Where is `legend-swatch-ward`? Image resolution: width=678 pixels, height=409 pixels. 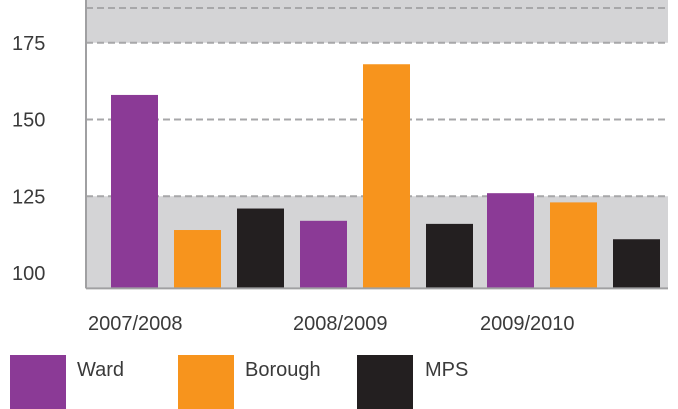 legend-swatch-ward is located at coordinates (38, 382).